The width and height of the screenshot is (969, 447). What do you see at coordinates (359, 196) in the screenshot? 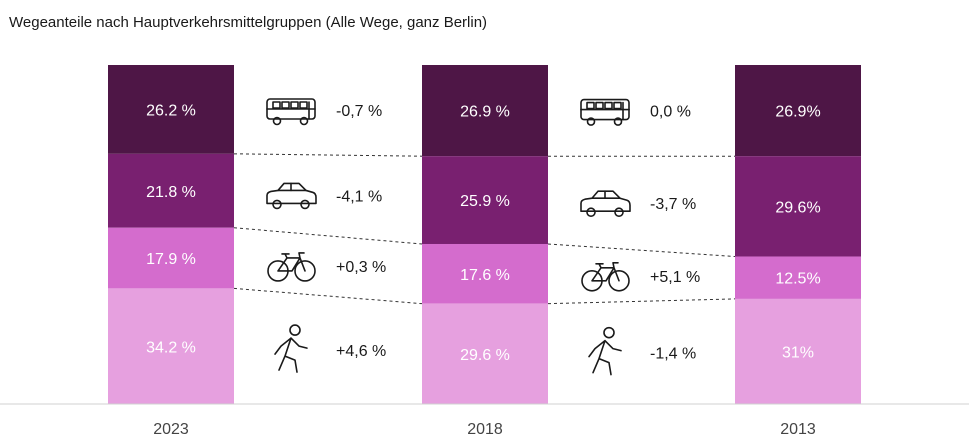
I see `change-label: -4,1 %` at bounding box center [359, 196].